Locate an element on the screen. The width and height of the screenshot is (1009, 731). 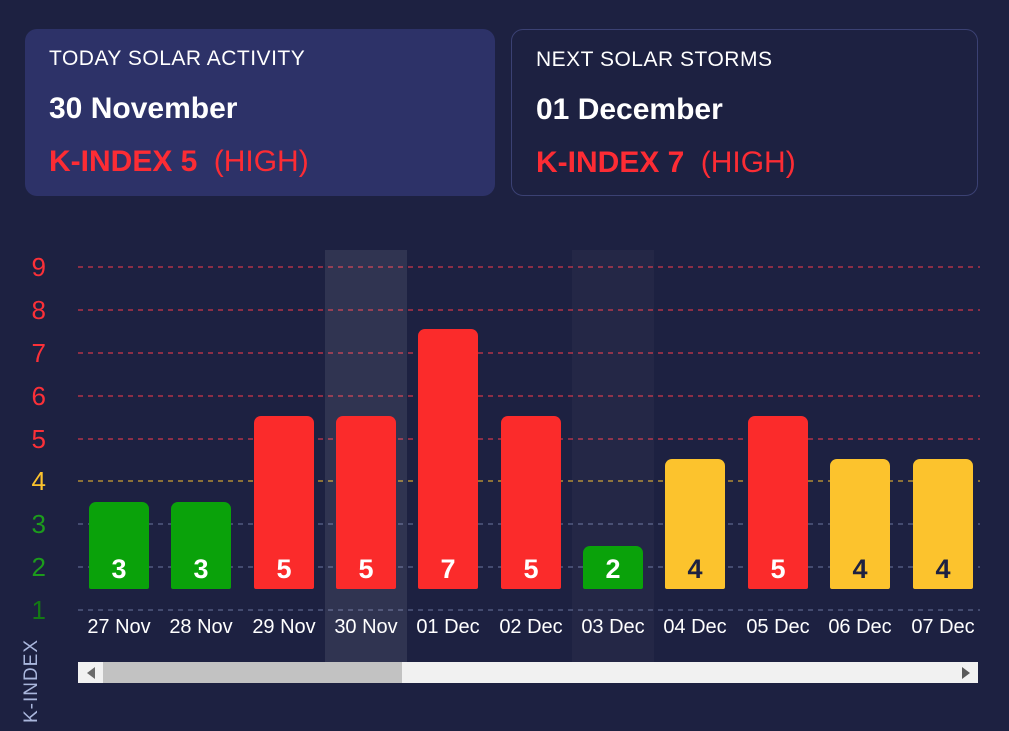
bar-value-30-nov: 5 is located at coordinates (366, 569).